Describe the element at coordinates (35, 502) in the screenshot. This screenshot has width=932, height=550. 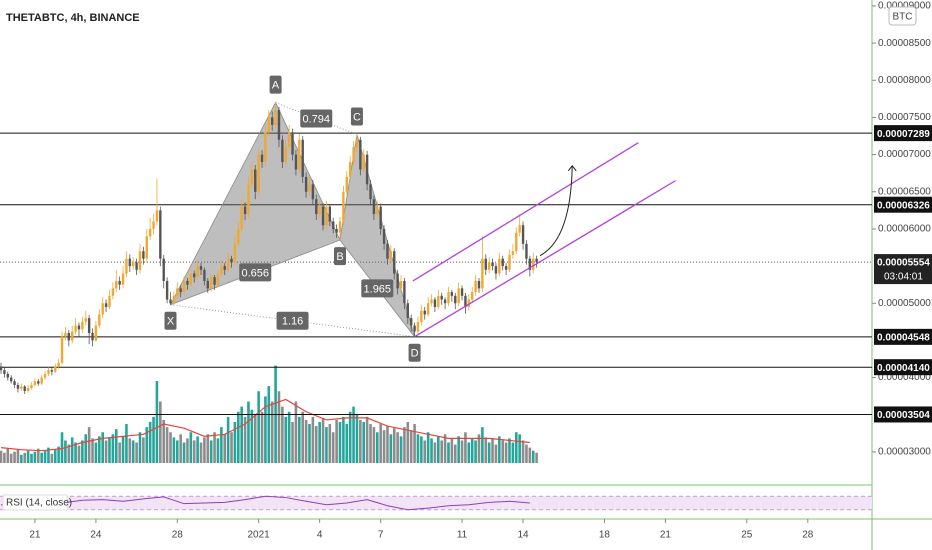
I see `rsi-label-box` at that location.